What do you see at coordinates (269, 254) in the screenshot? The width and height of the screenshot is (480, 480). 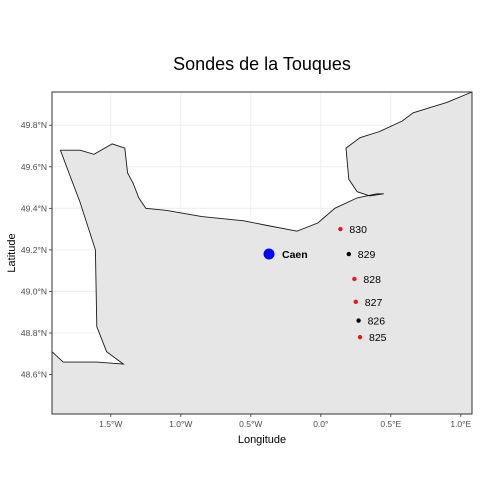 I see `city-marker` at bounding box center [269, 254].